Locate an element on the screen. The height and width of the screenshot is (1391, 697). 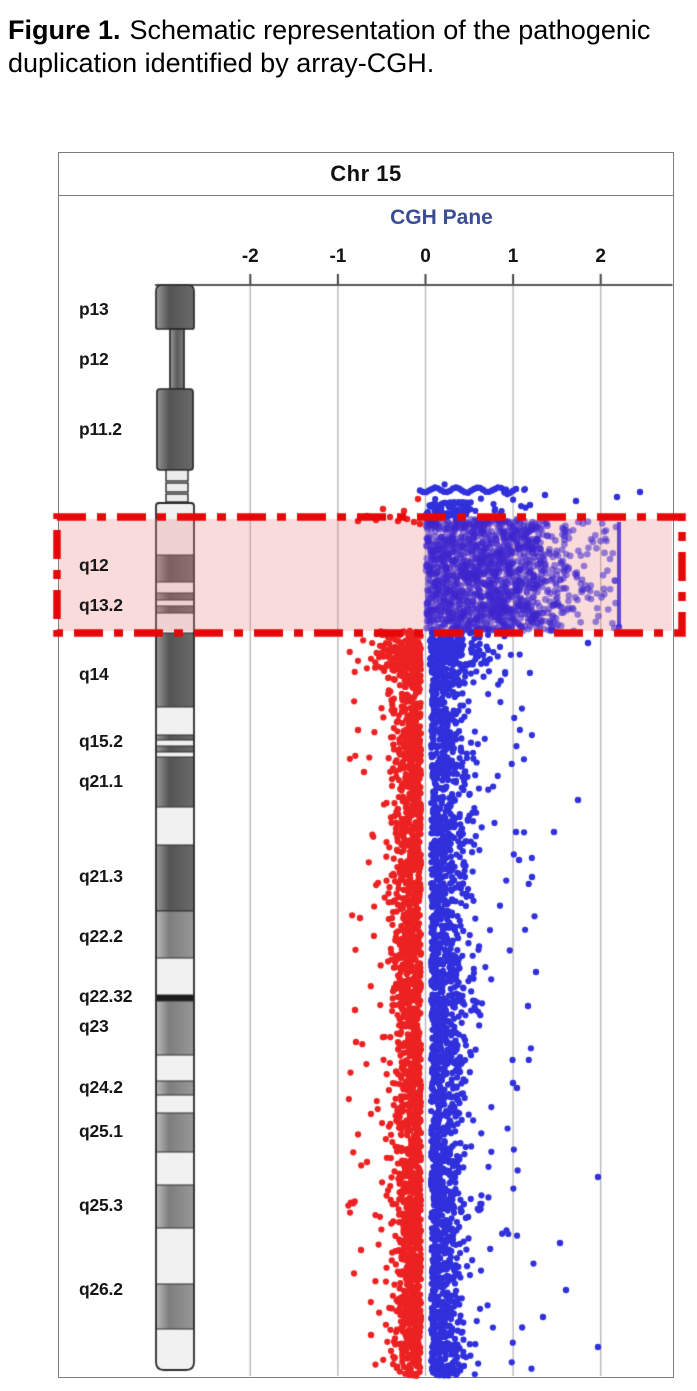
cytoband-label: p12 is located at coordinates (94, 359).